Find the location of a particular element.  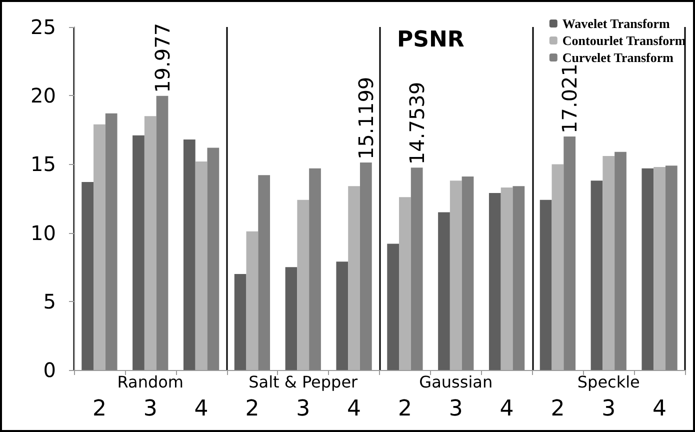

y-tick-label: 10 is located at coordinates (43, 232).